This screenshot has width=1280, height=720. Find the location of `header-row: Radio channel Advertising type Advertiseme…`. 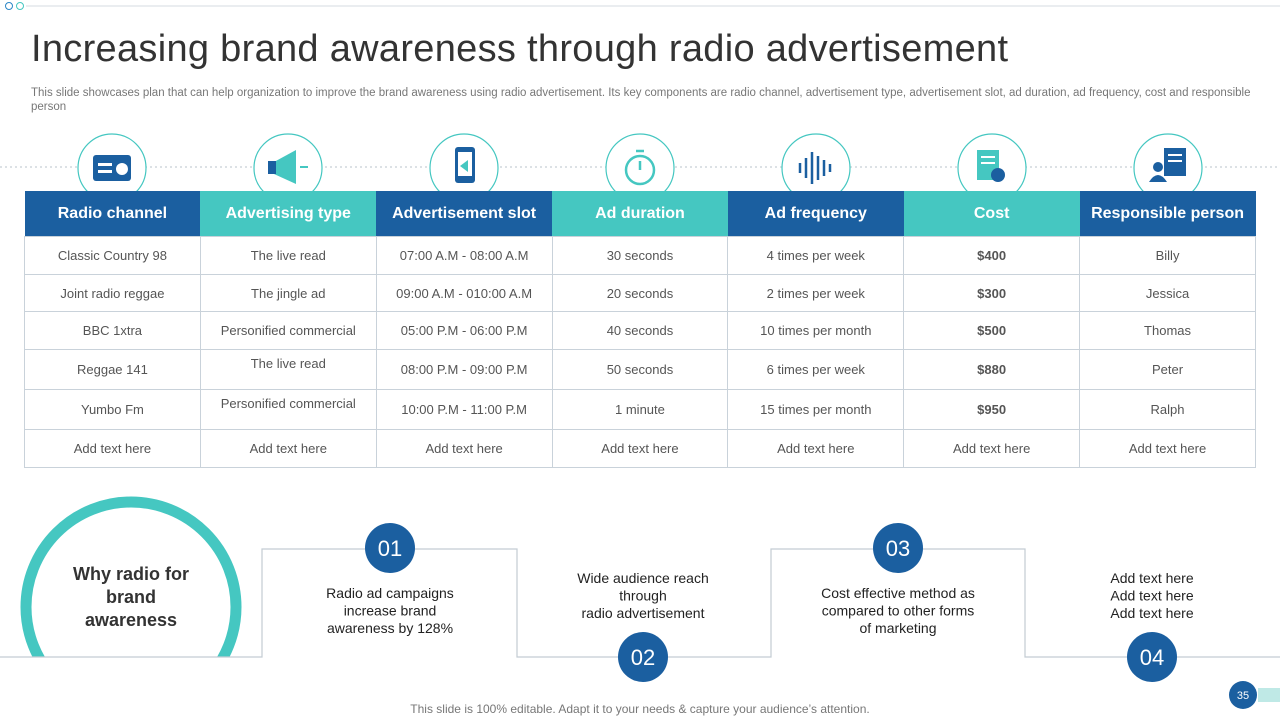

header-row: Radio channel Advertising type Advertiseme… is located at coordinates (640, 214).